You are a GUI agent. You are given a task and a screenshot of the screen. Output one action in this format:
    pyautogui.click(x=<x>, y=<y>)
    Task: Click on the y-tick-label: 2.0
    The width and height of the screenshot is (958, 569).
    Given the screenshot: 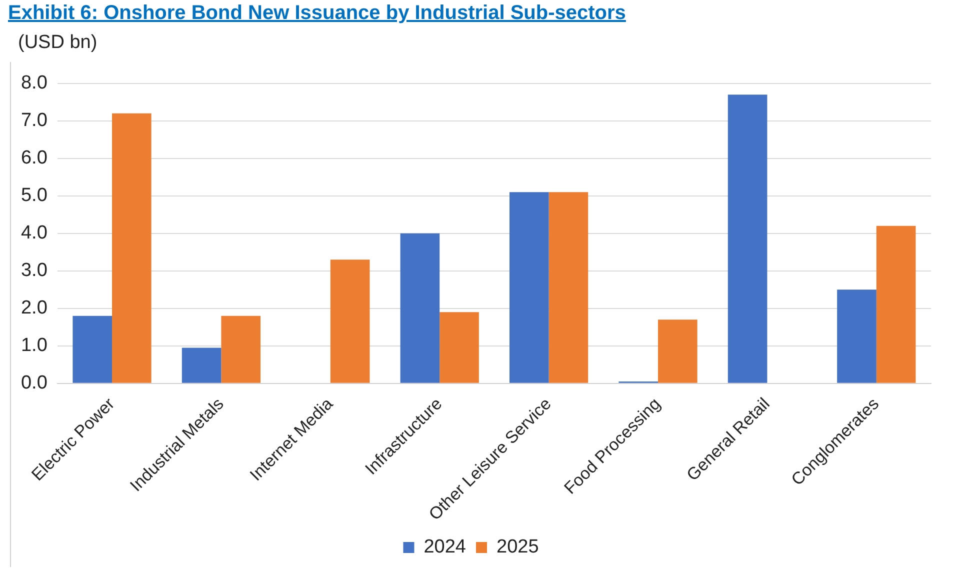 What is the action you would take?
    pyautogui.click(x=34, y=308)
    